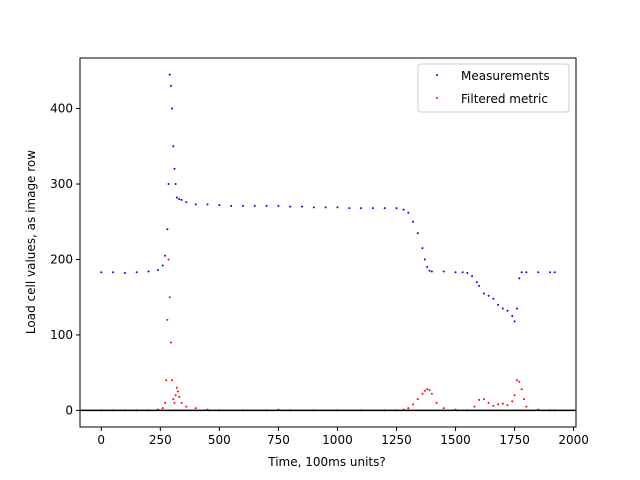 This screenshot has height=480, width=640. Describe the element at coordinates (493, 88) in the screenshot. I see `legend-box` at that location.